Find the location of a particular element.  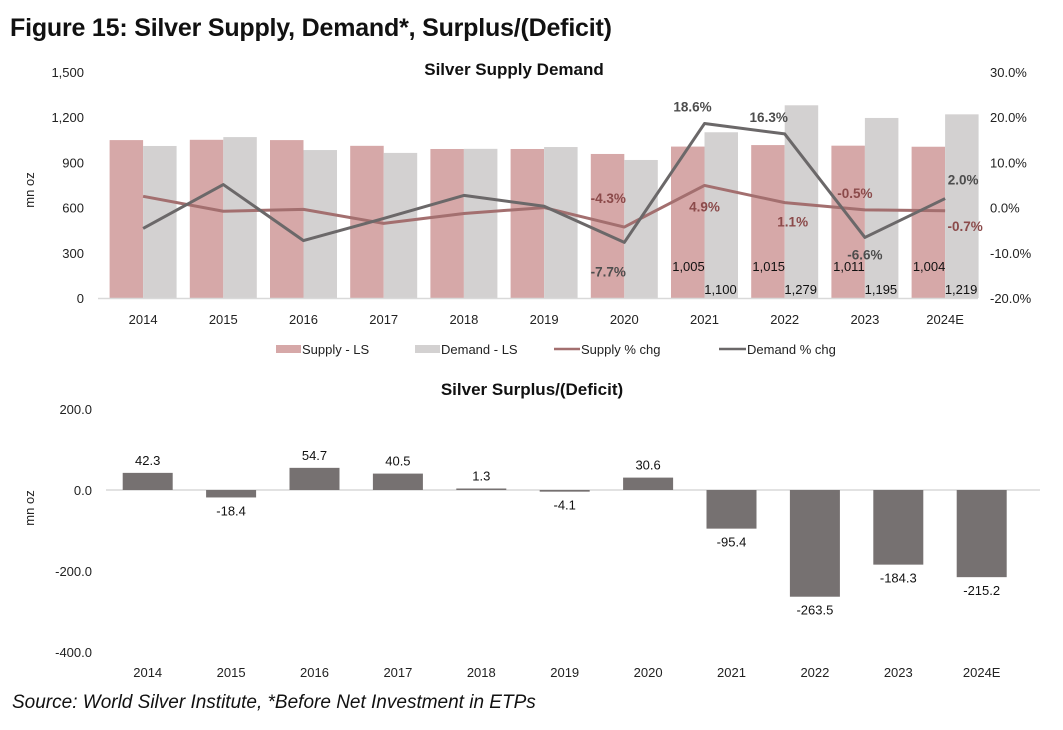

top-x-tick-label: 2014 is located at coordinates (143, 319).